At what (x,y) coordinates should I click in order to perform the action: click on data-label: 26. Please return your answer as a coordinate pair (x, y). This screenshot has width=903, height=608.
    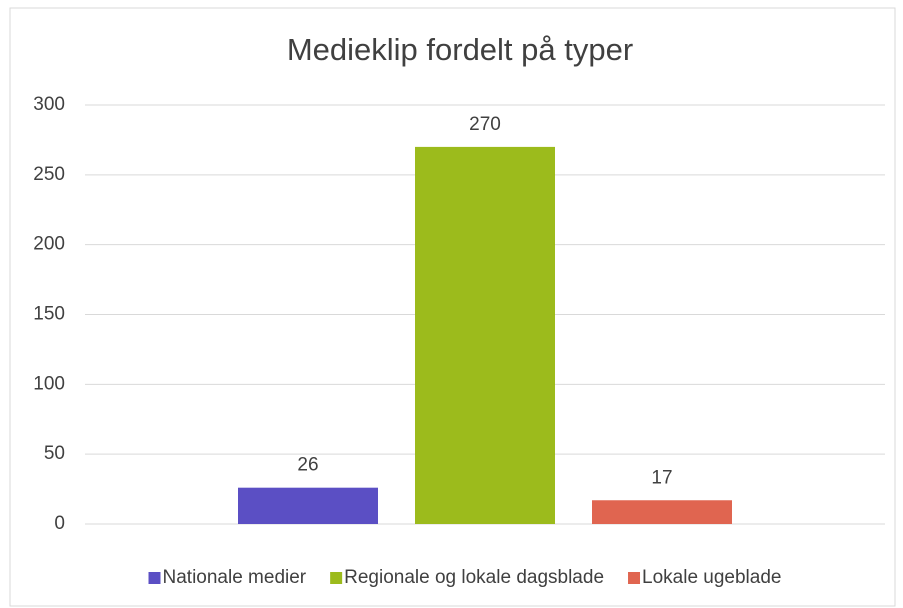
    Looking at the image, I should click on (307, 465).